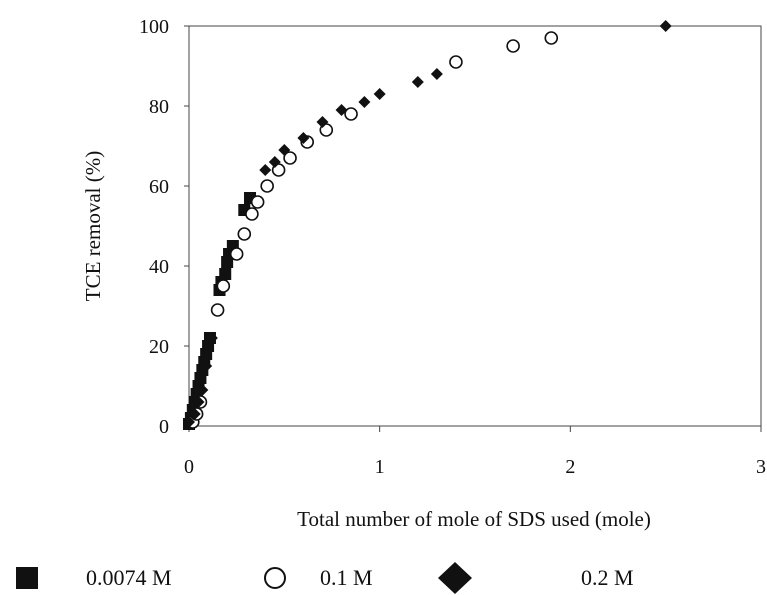  Describe the element at coordinates (317, 577) in the screenshot. I see `legend-item-0.1m: 0.1 M` at that location.